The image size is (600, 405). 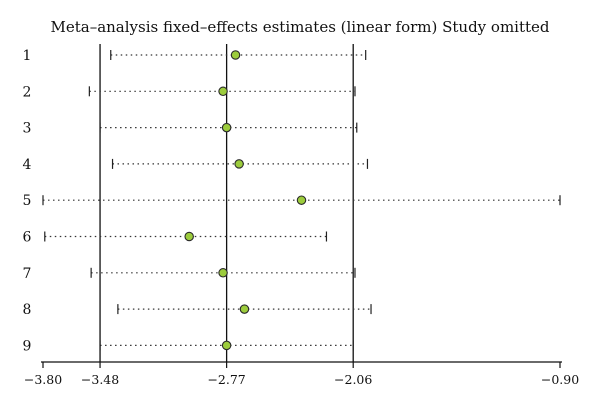 I want to click on x-tick-label: −3.80, so click(x=43, y=379).